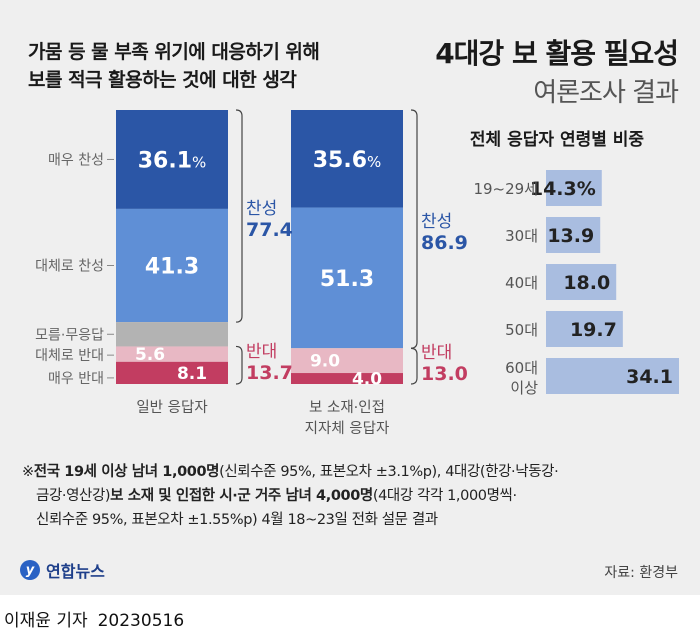  Describe the element at coordinates (162, 80) in the screenshot. I see `subtitle-line-2: 보를 적극 활용하는 것에 대한 생각` at that location.